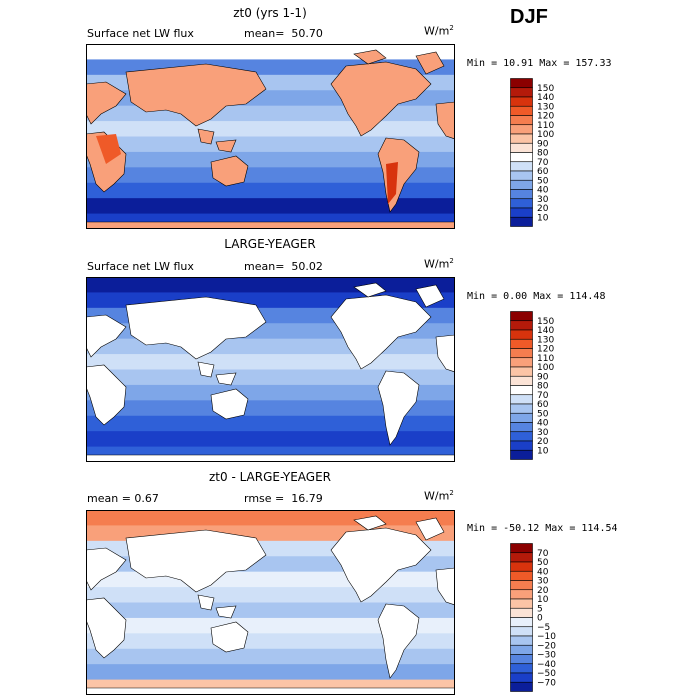 This screenshot has height=700, width=700. I want to click on colorbar-tick-label: −50, so click(546, 674).